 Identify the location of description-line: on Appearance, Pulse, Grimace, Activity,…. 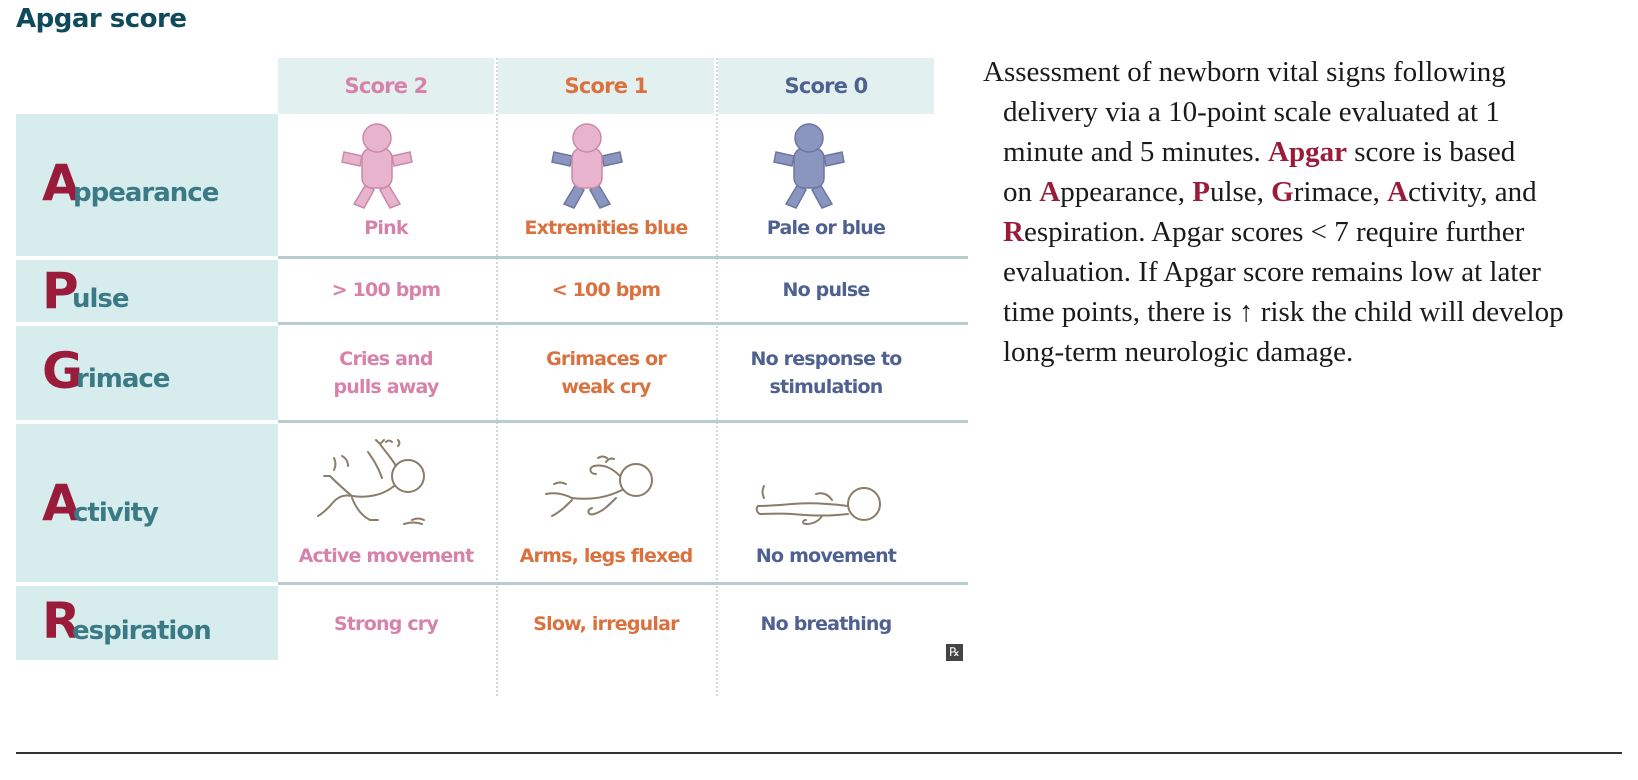
(1270, 192).